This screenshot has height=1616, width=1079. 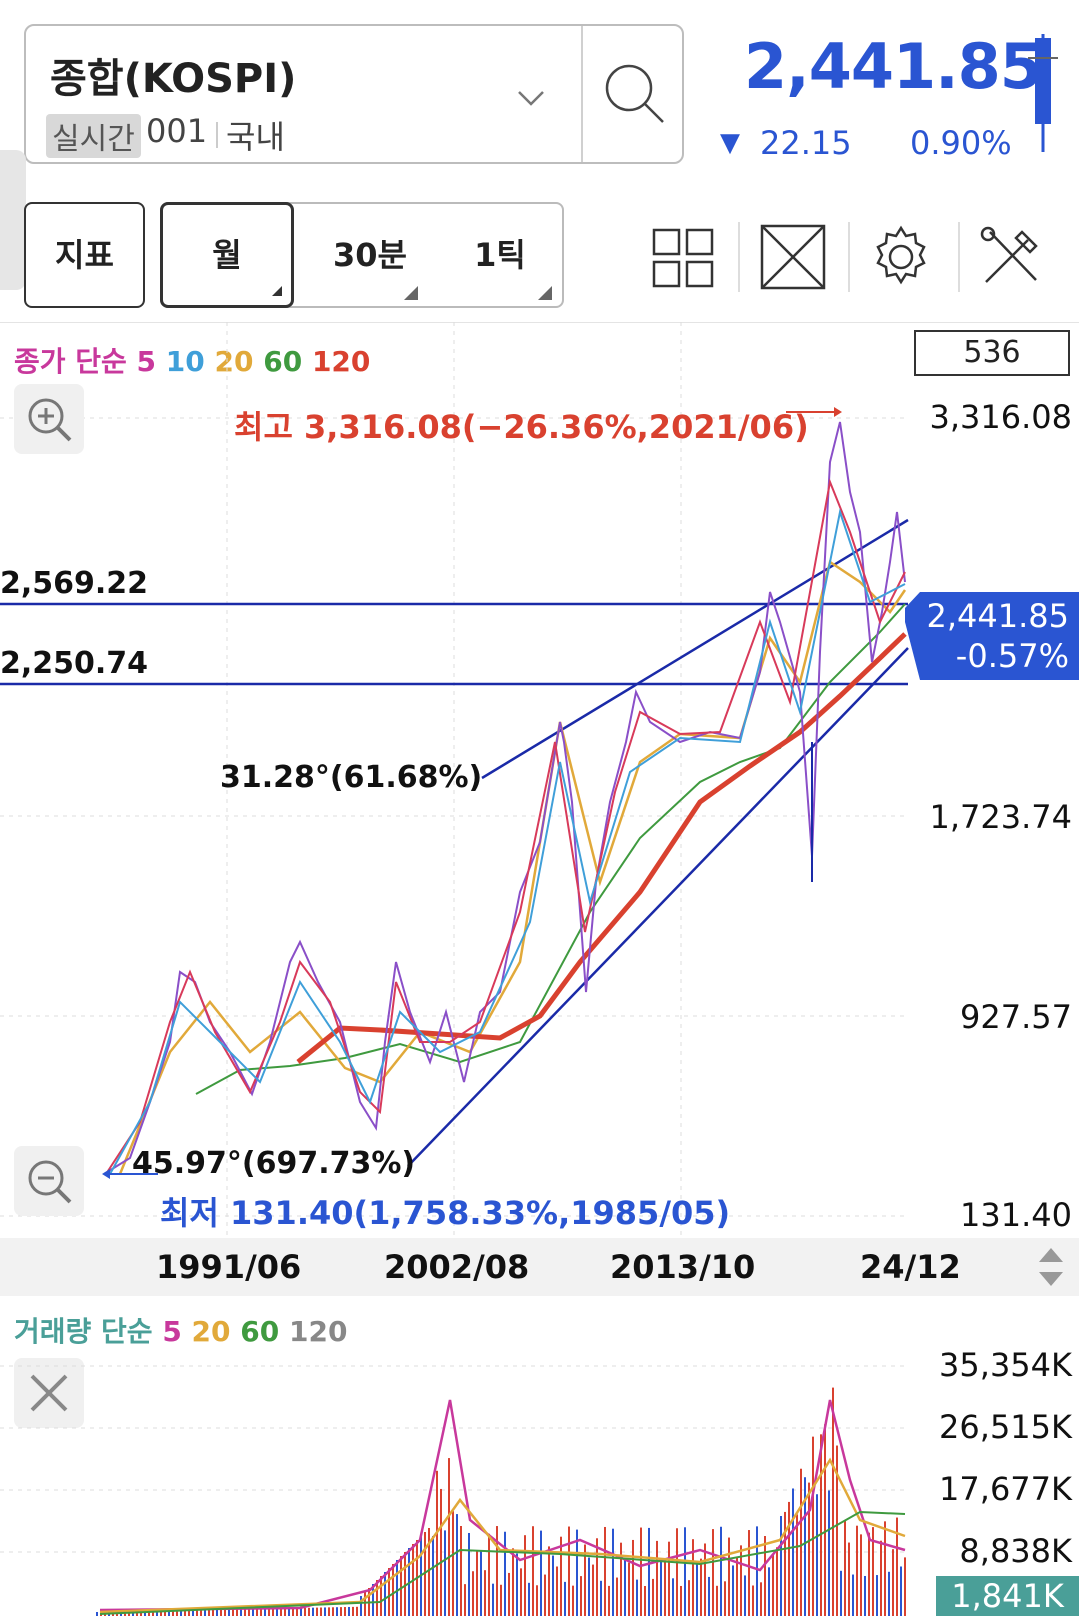 What do you see at coordinates (545, 293) in the screenshot?
I see `tick-dropdown-icon` at bounding box center [545, 293].